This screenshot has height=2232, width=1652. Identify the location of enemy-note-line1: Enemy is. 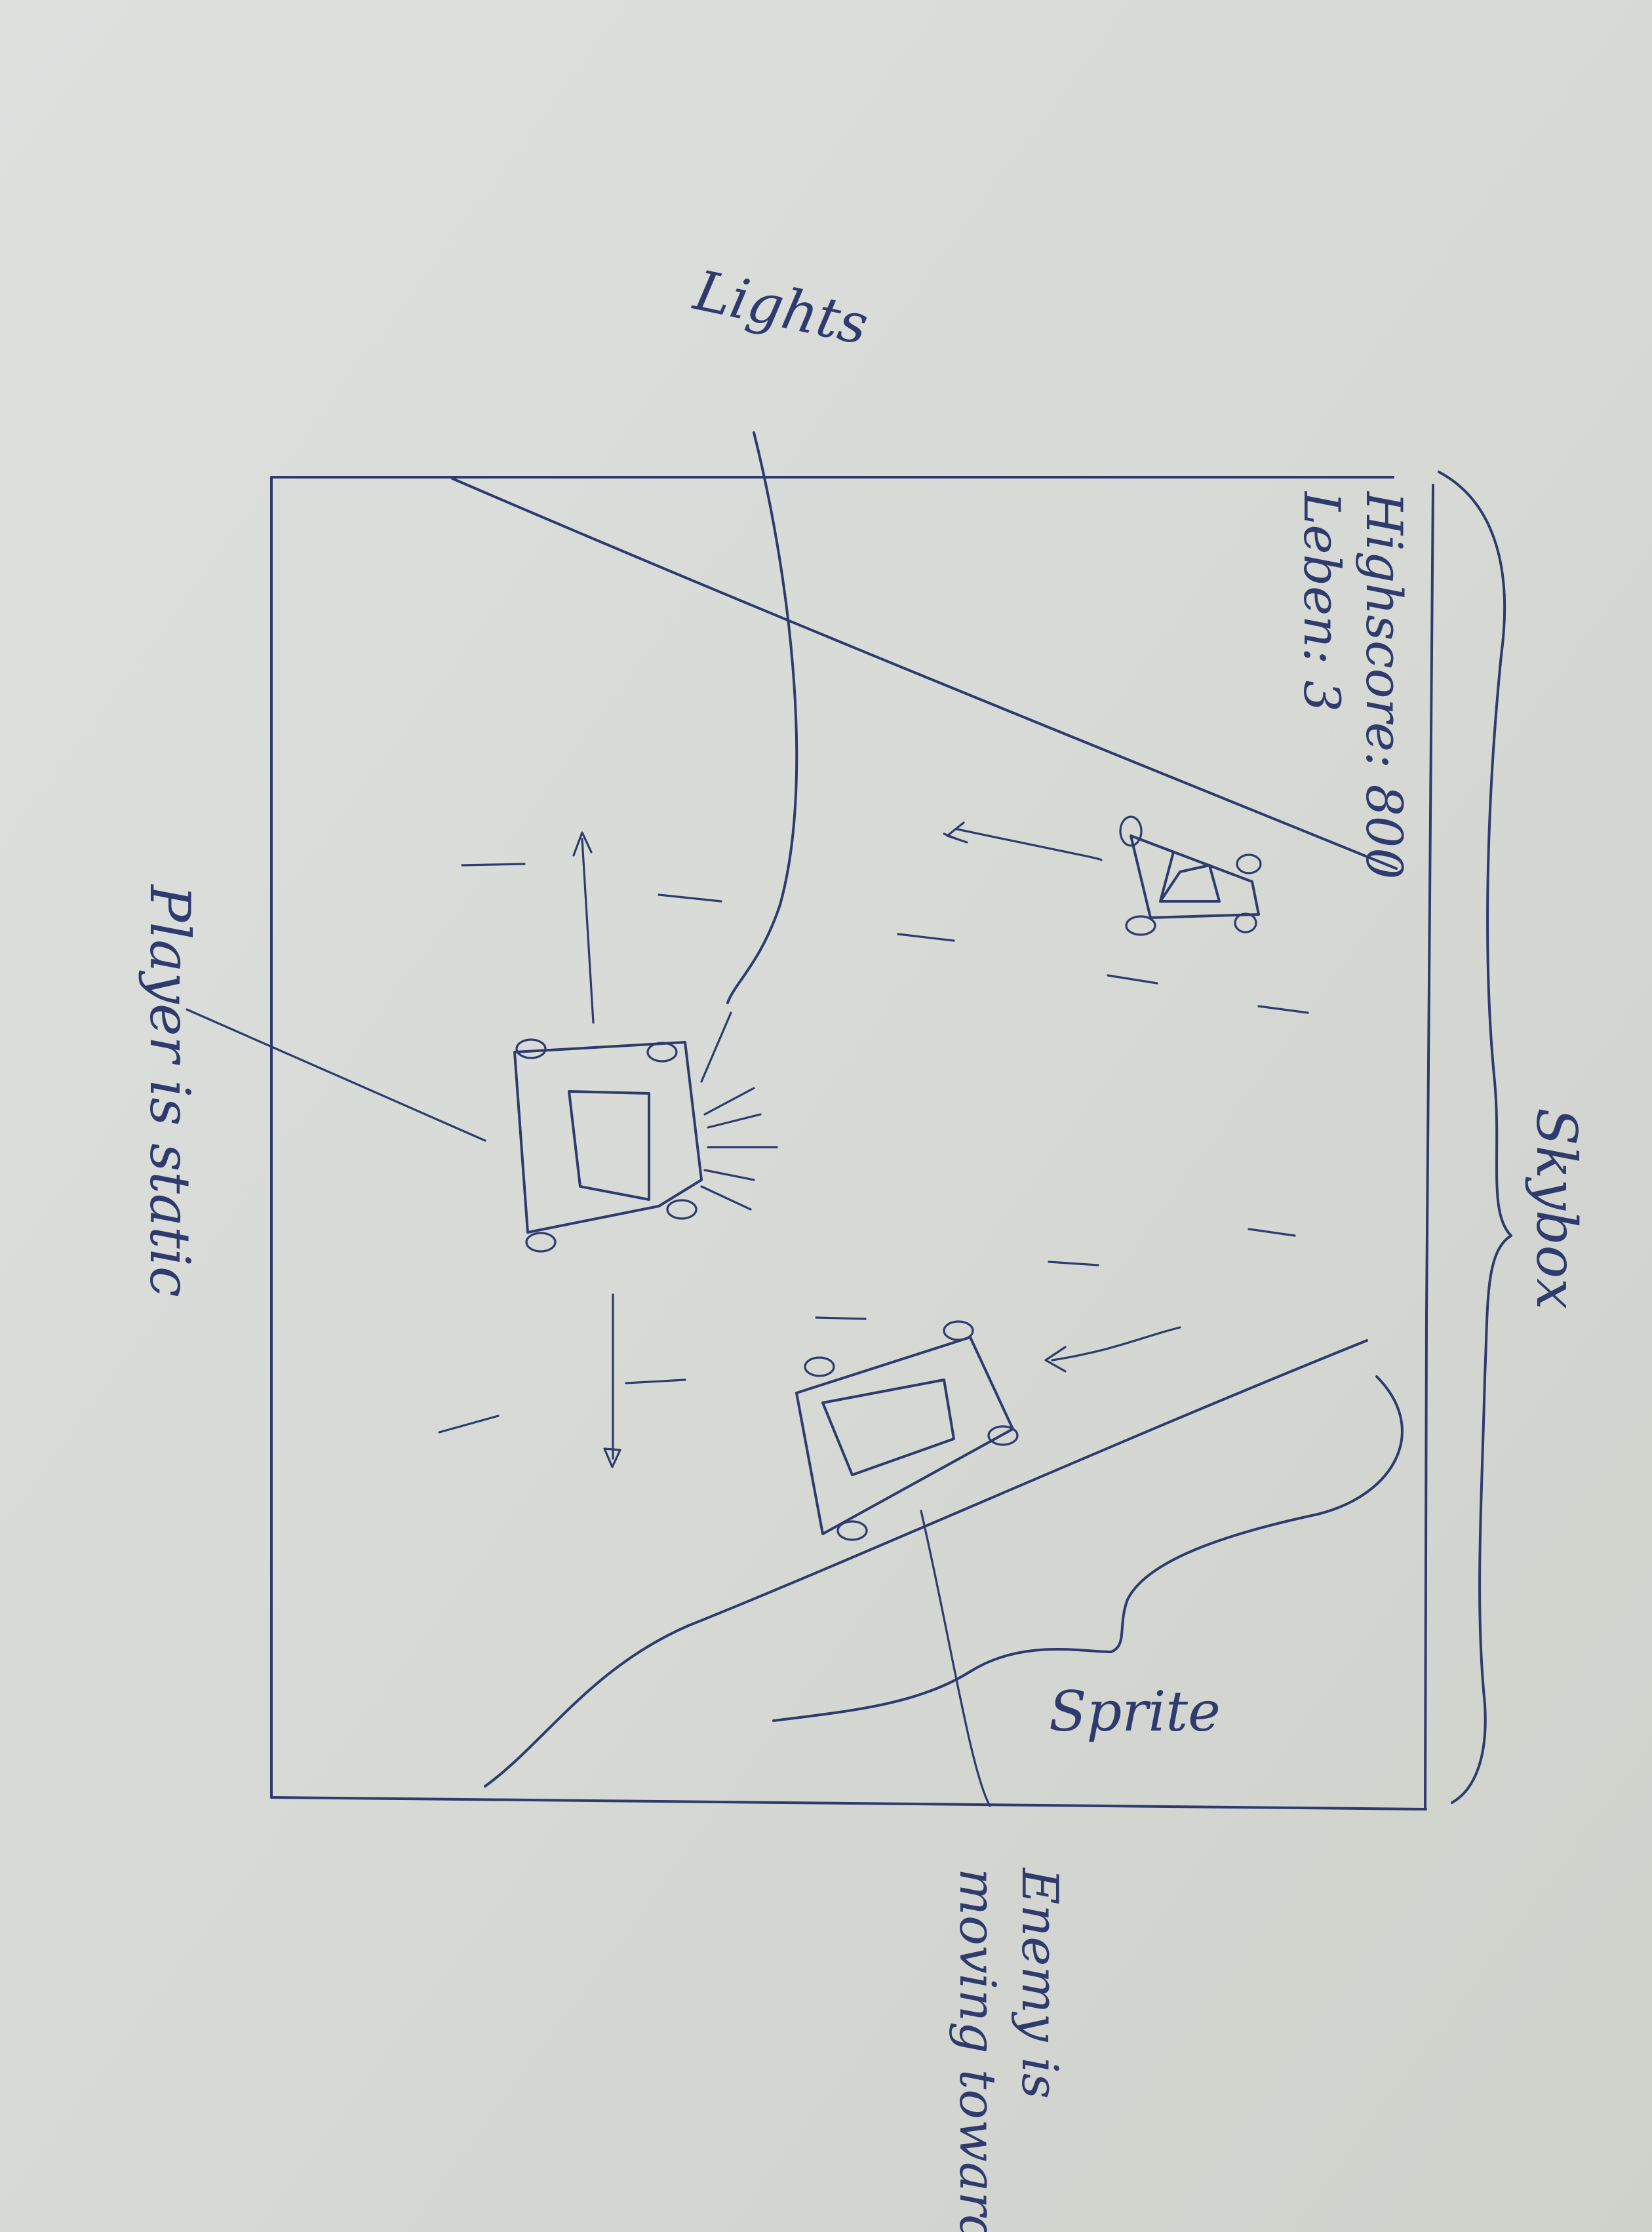
(1040, 1983).